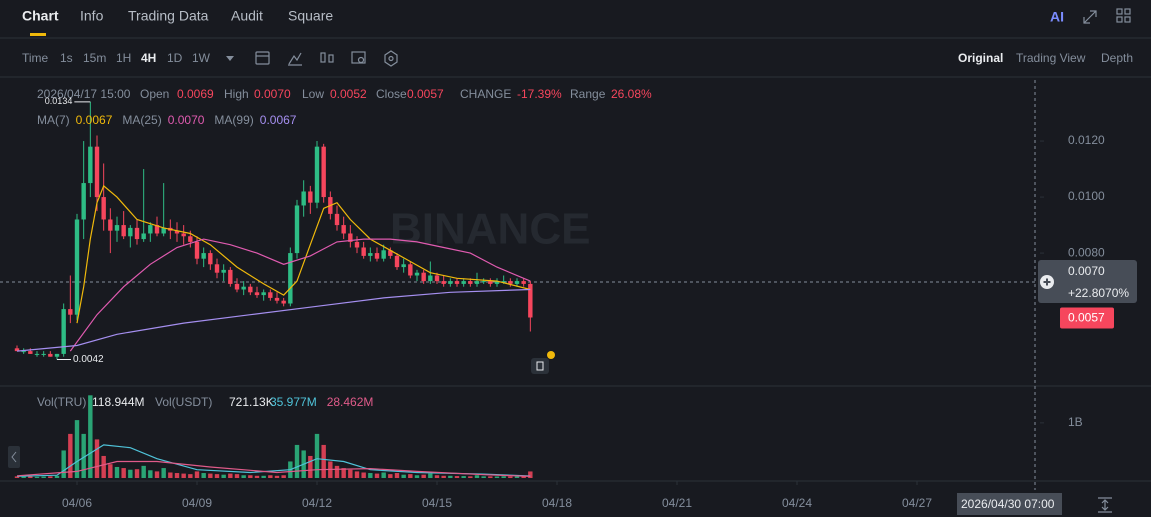 The height and width of the screenshot is (517, 1151). What do you see at coordinates (88, 359) in the screenshot?
I see `min-label: 0.0042` at bounding box center [88, 359].